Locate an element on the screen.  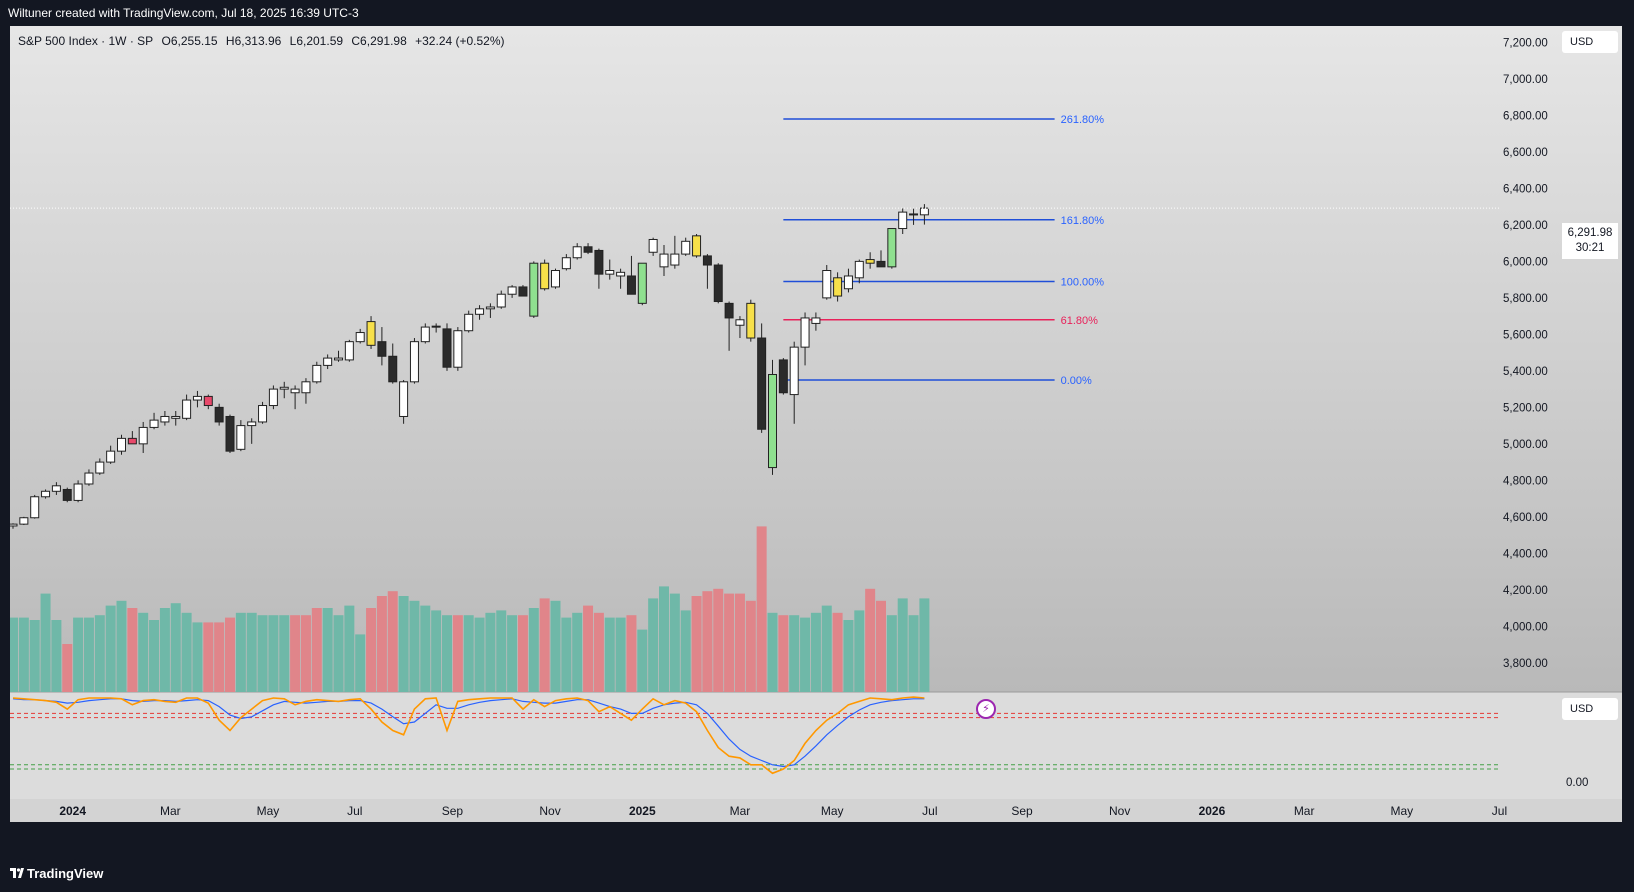
time-tick-label: Sep is located at coordinates (1022, 811).